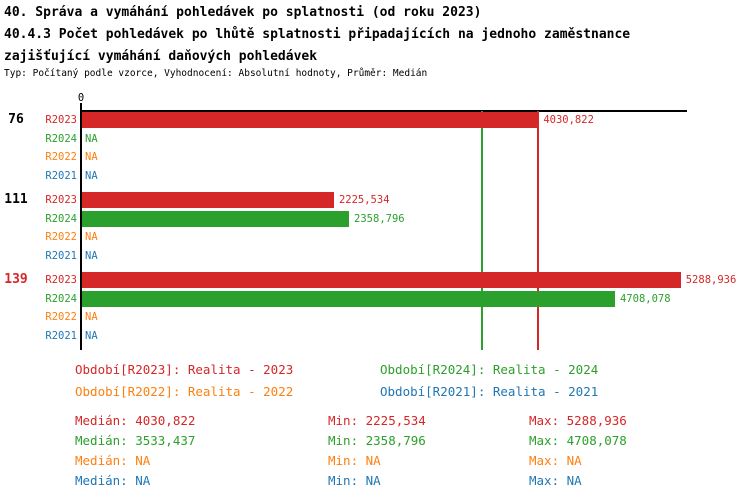 Image resolution: width=750 pixels, height=498 pixels. What do you see at coordinates (379, 218) in the screenshot?
I see `bar-value-label-r2024: 2358,796` at bounding box center [379, 218].